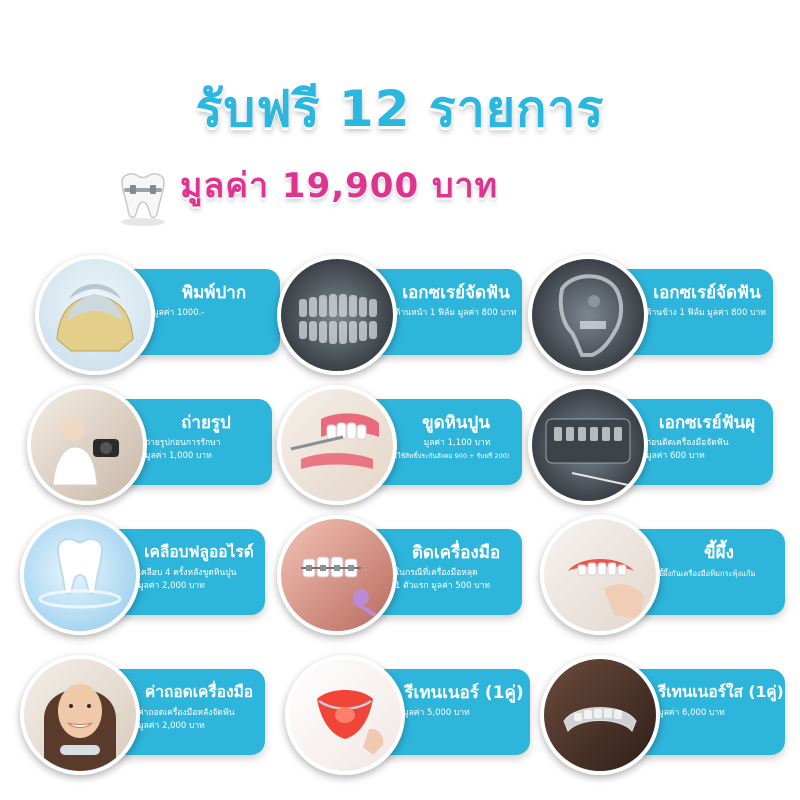 This screenshot has height=800, width=800. Describe the element at coordinates (337, 575) in the screenshot. I see `braces-image` at that location.